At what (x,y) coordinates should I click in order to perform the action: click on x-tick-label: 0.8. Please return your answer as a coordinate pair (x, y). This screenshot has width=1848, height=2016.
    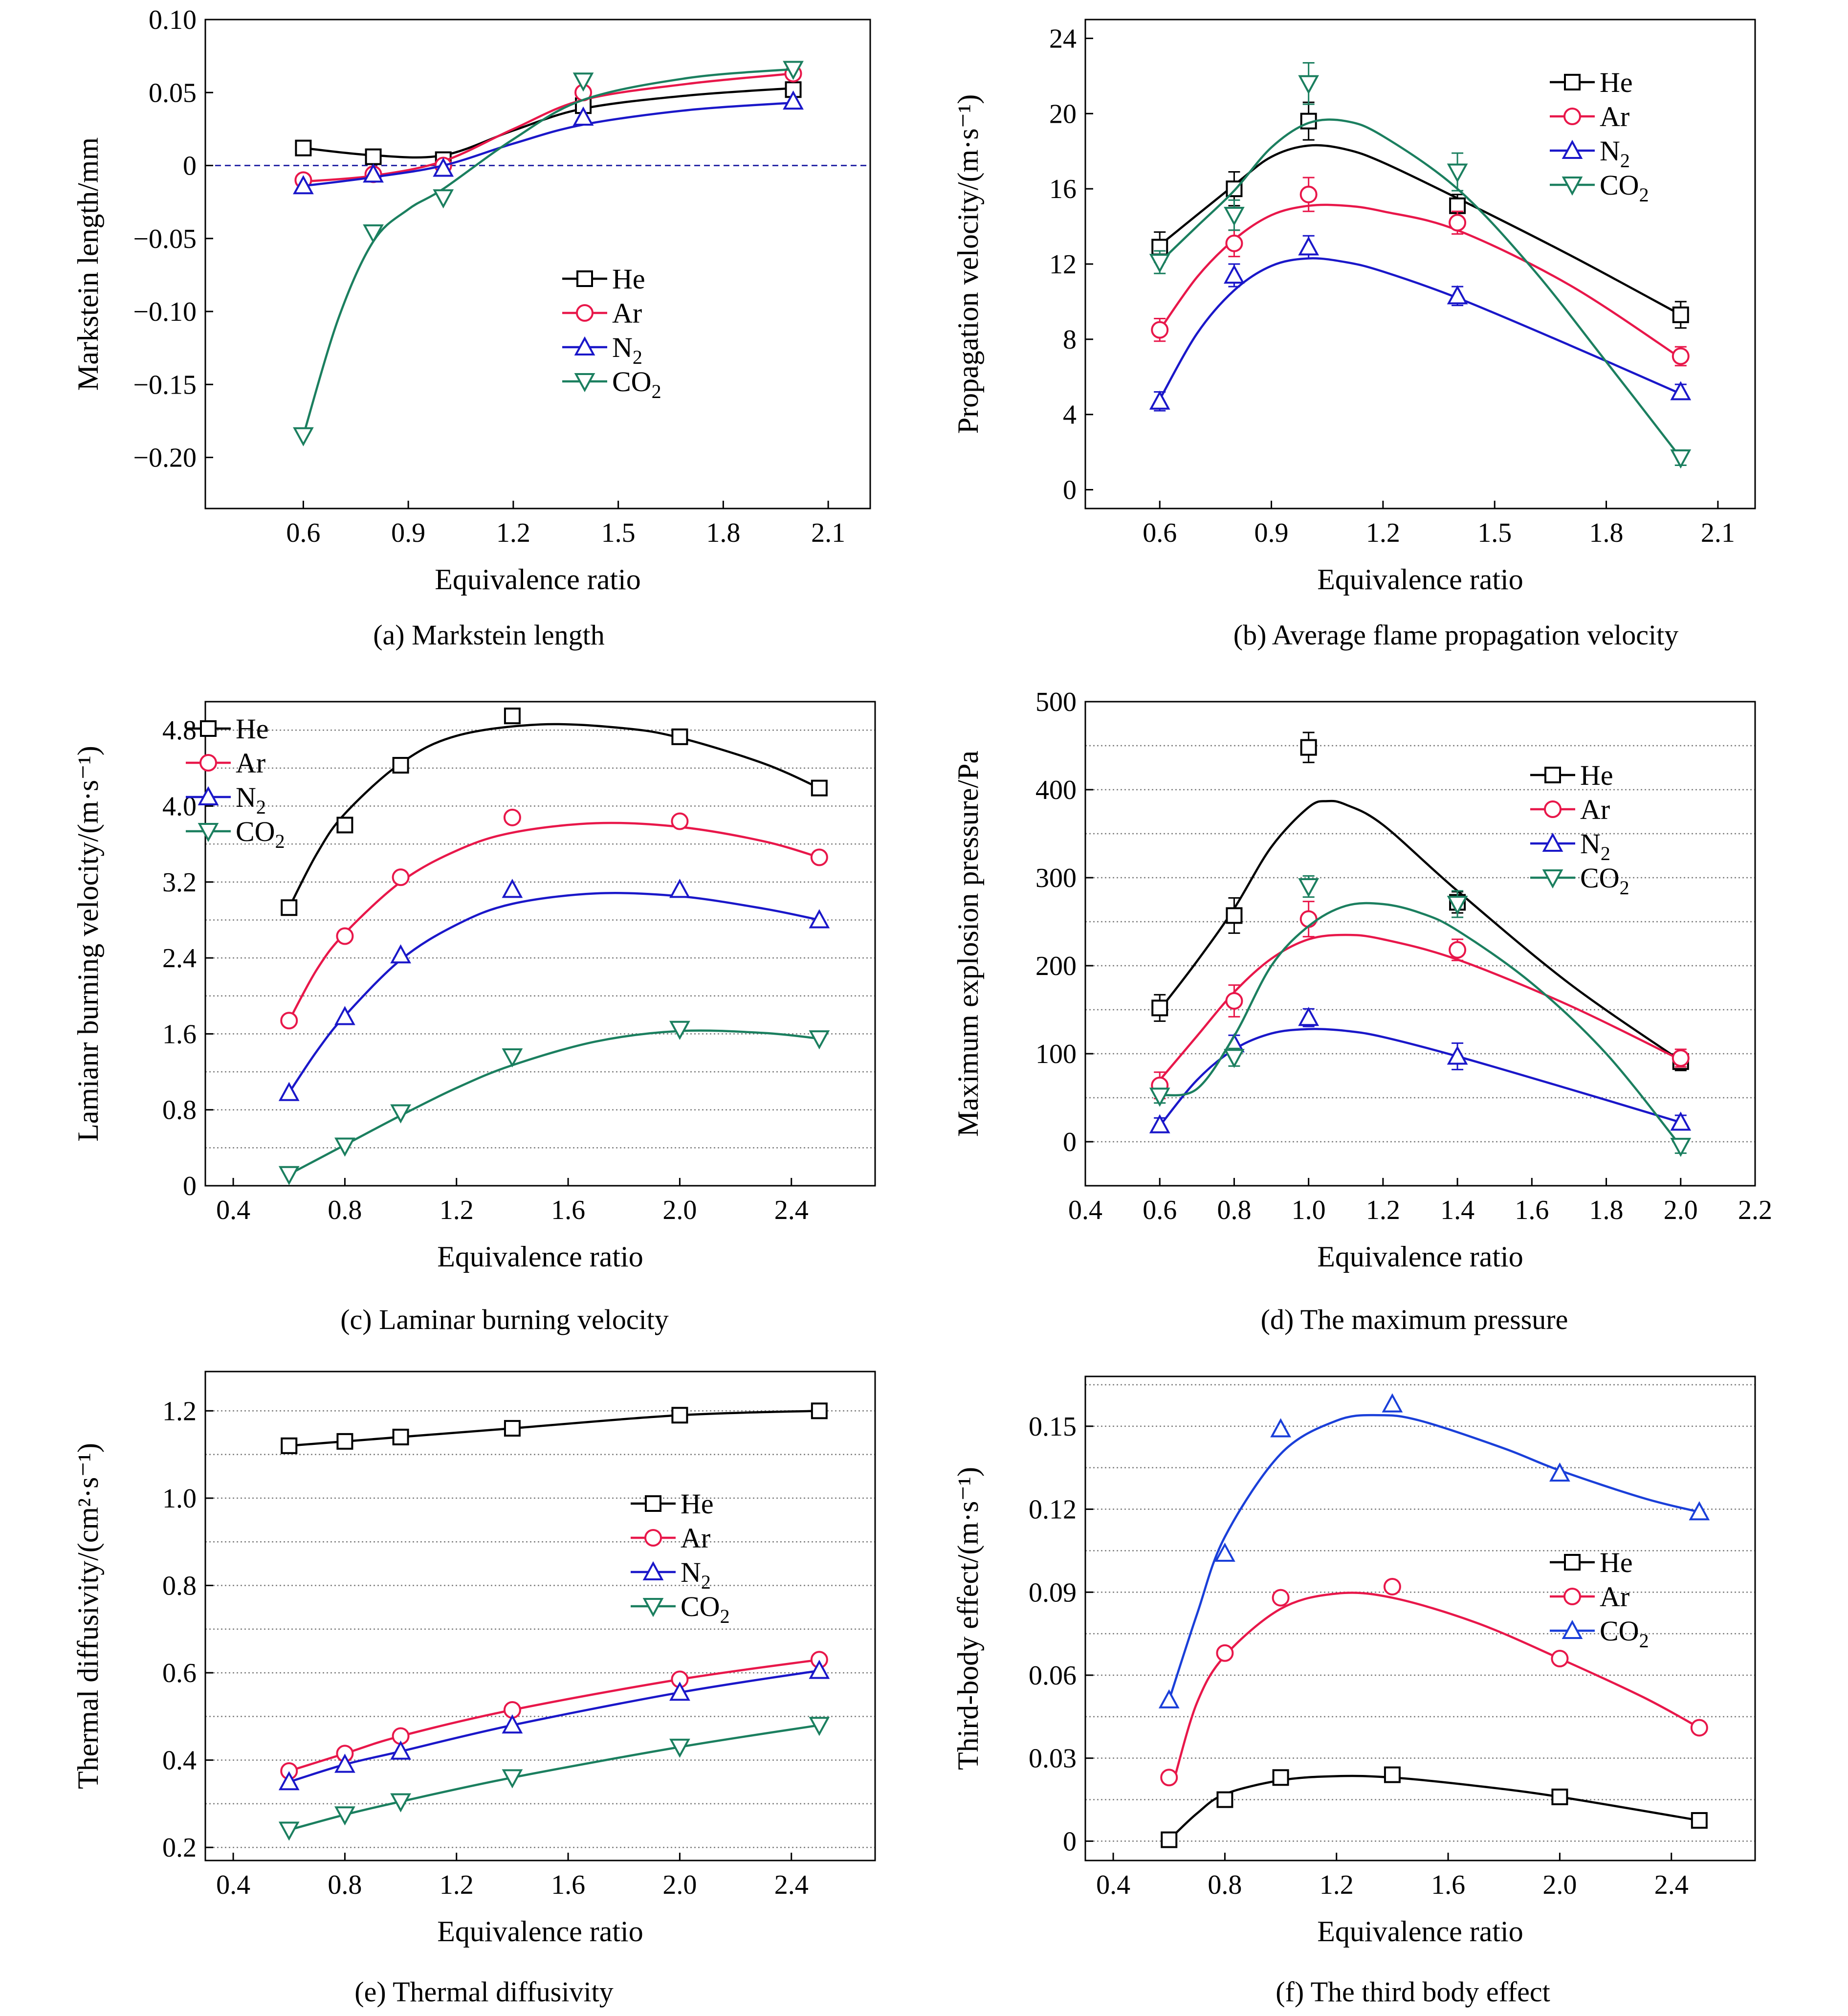
    Looking at the image, I should click on (1234, 1210).